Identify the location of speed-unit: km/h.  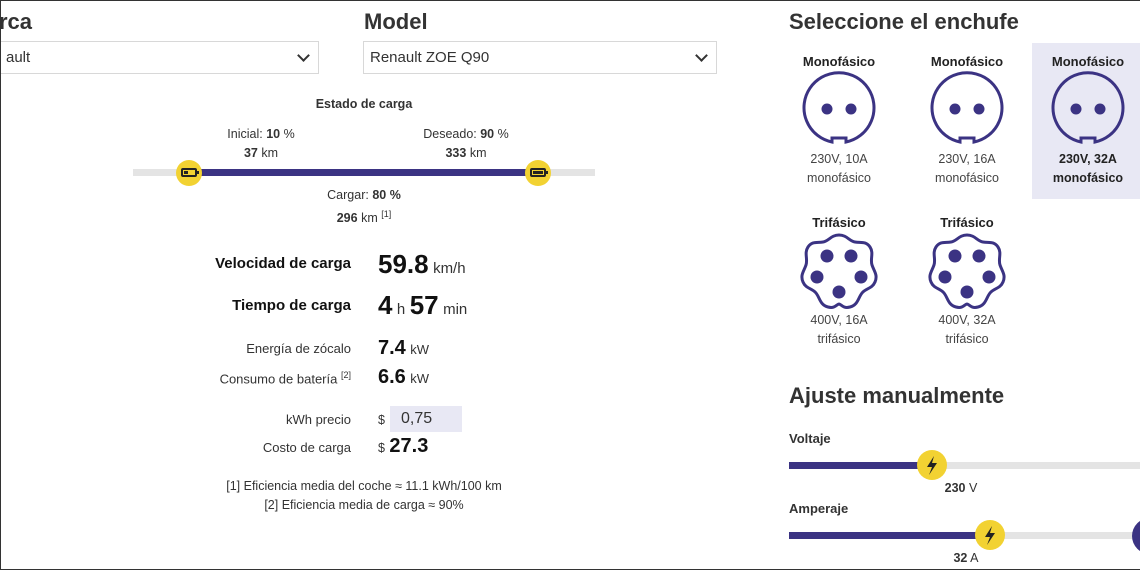
(449, 268).